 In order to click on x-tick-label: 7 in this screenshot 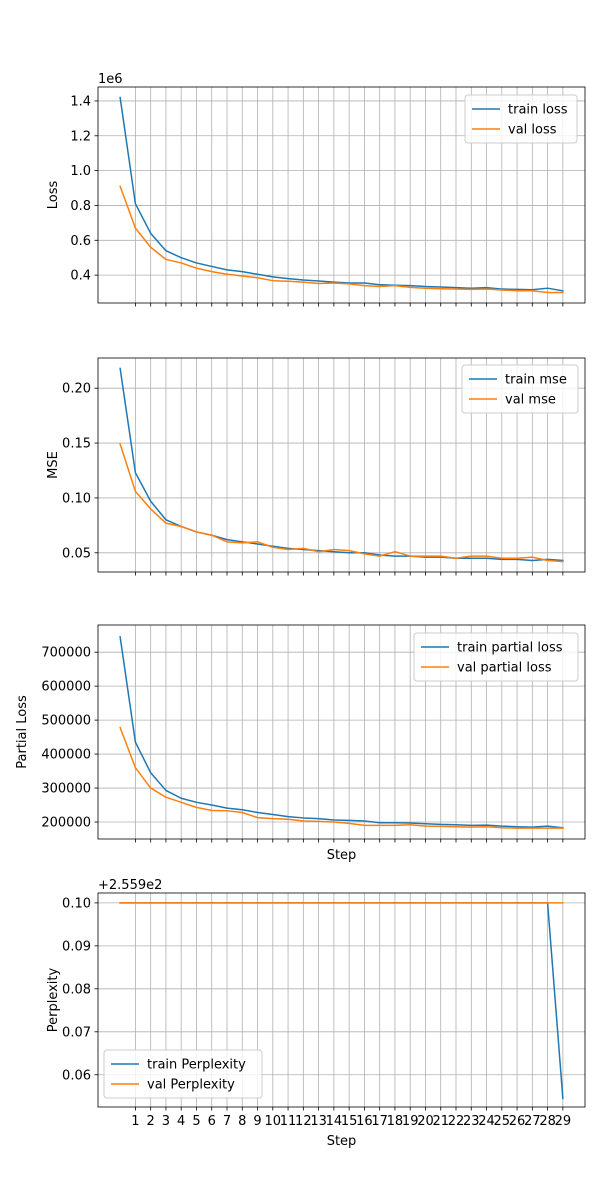, I will do `click(227, 1121)`.